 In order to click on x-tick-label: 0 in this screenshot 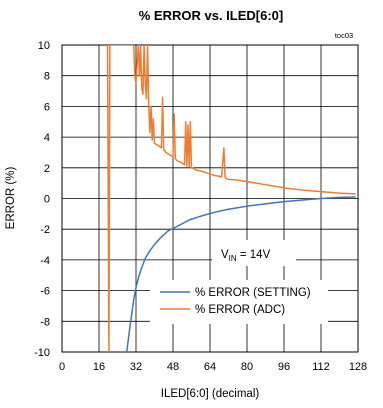, I will do `click(62, 367)`.